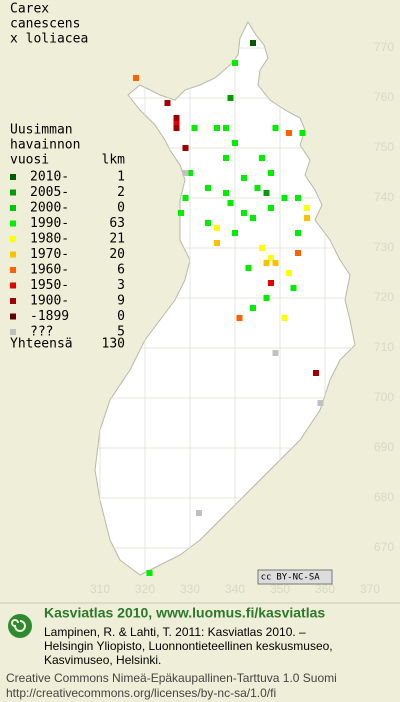 The height and width of the screenshot is (702, 400). I want to click on x-tick-label: 310, so click(100, 589).